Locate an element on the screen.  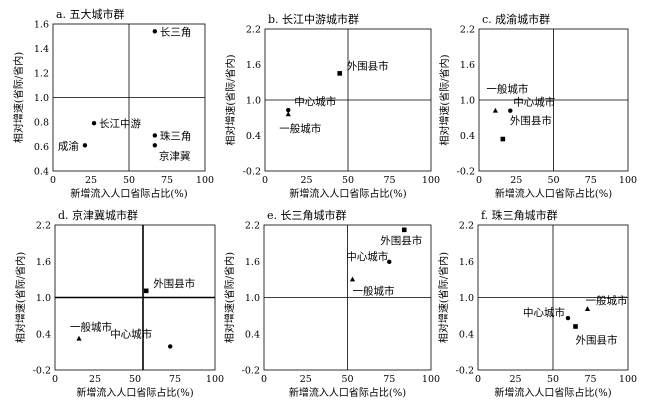
panel-title: a. 五大城市群 is located at coordinates (90, 14).